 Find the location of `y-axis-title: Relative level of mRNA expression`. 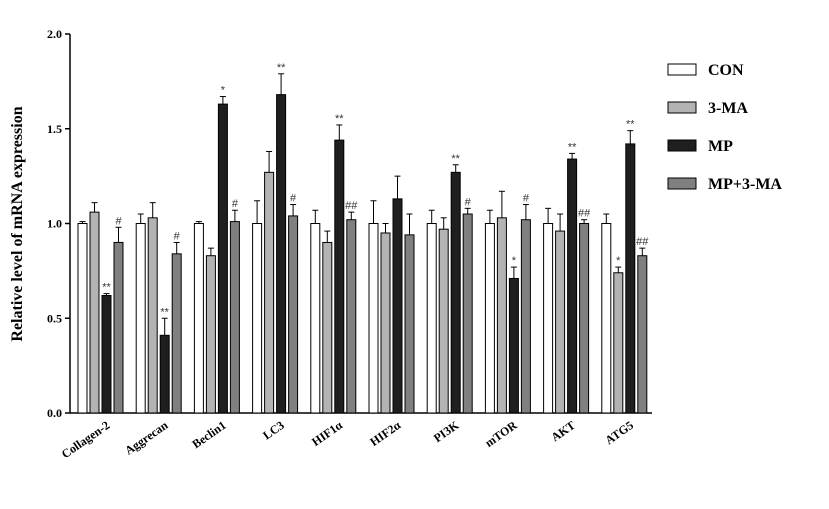

y-axis-title: Relative level of mRNA expression is located at coordinates (17, 223).